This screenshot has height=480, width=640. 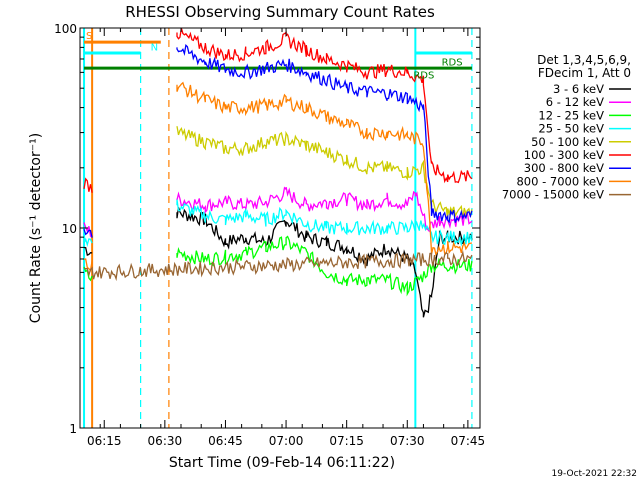 I want to click on x-axis-label: Start Time (09-Feb-14 06:11:22), so click(x=282, y=463).